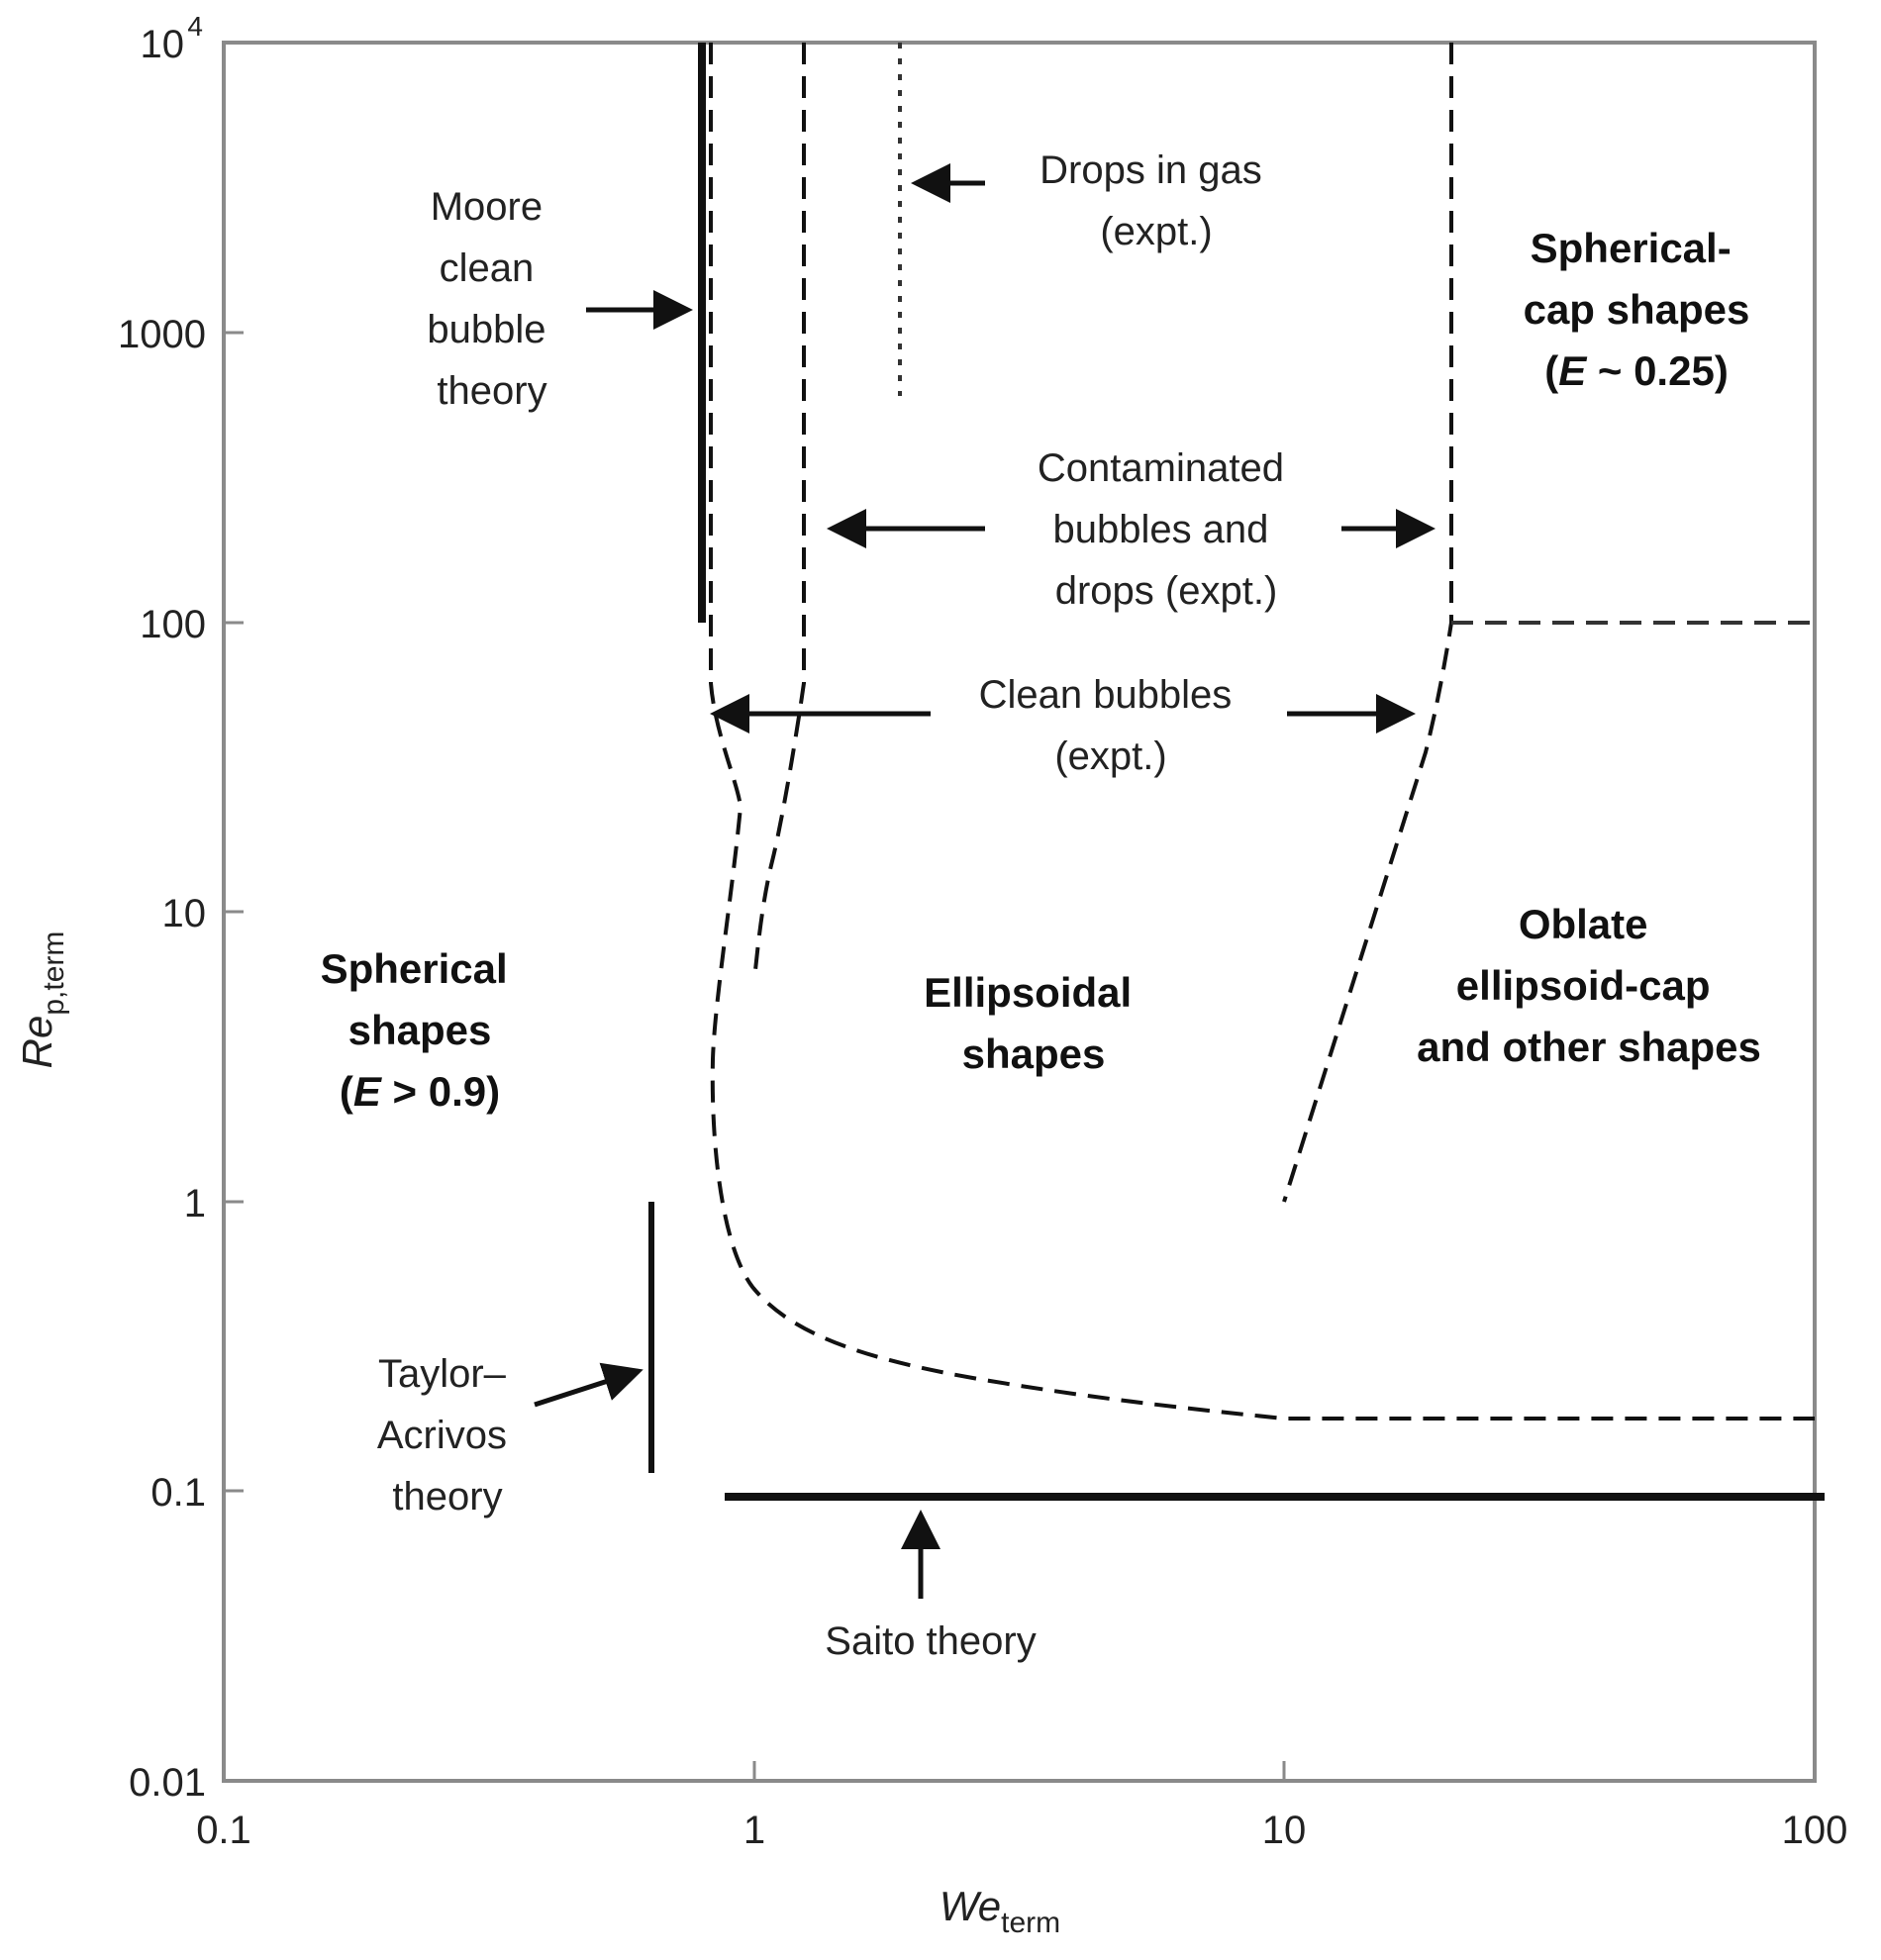 This screenshot has height=1960, width=1881. What do you see at coordinates (173, 624) in the screenshot?
I see `y-tick-100: 100` at bounding box center [173, 624].